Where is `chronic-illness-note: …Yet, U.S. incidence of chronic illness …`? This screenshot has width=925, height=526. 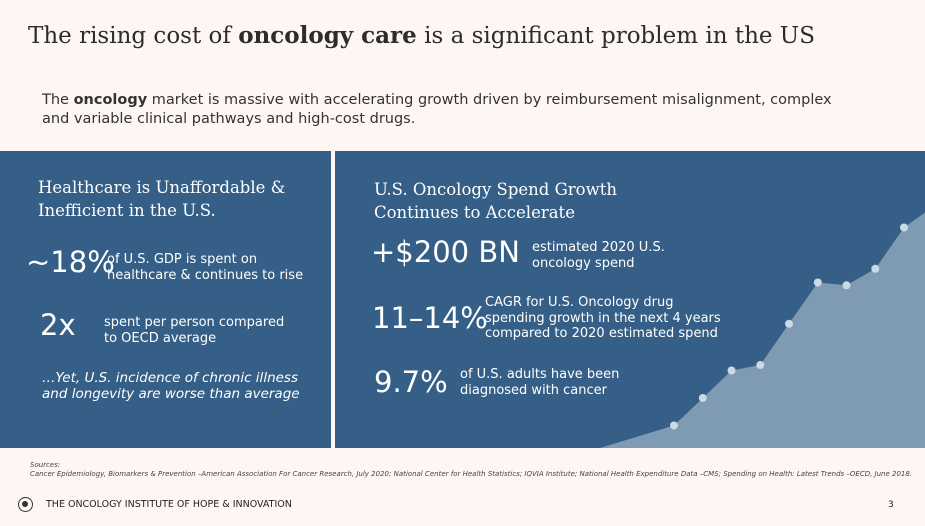 chronic-illness-note: …Yet, U.S. incidence of chronic illness … is located at coordinates (171, 386).